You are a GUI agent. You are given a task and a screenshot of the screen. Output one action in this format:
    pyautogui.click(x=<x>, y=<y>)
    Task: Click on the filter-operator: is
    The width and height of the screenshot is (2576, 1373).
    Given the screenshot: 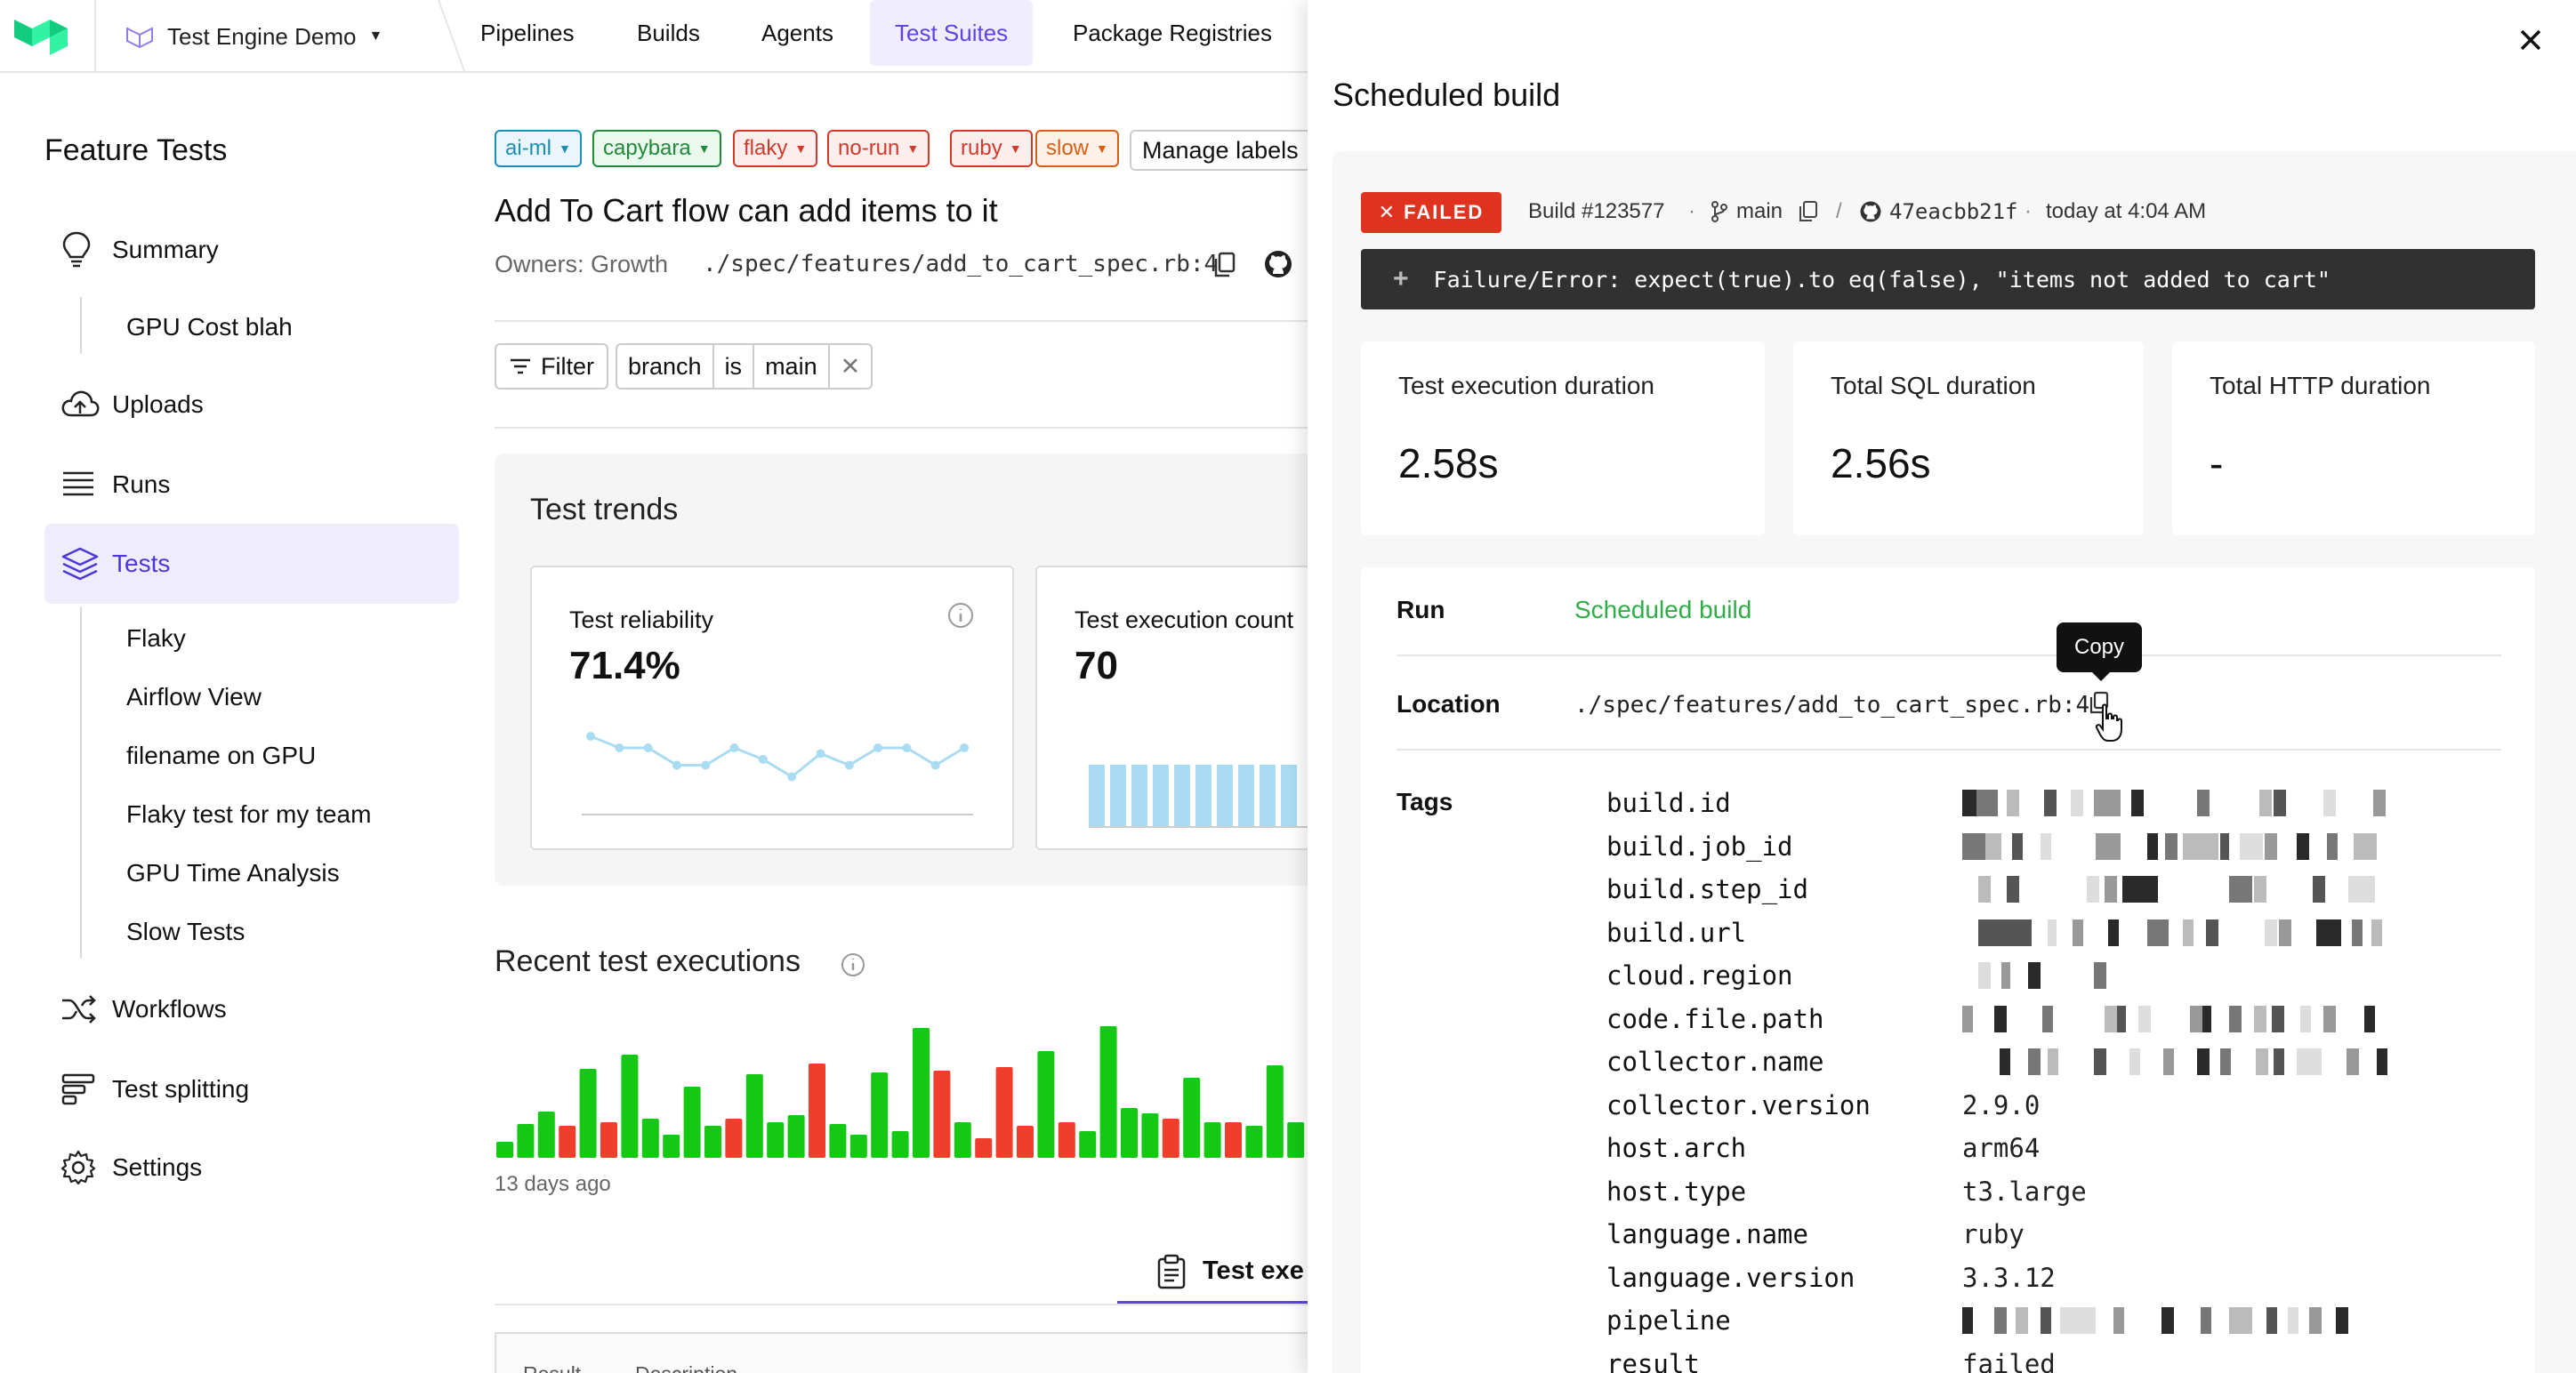 What is the action you would take?
    pyautogui.click(x=733, y=366)
    